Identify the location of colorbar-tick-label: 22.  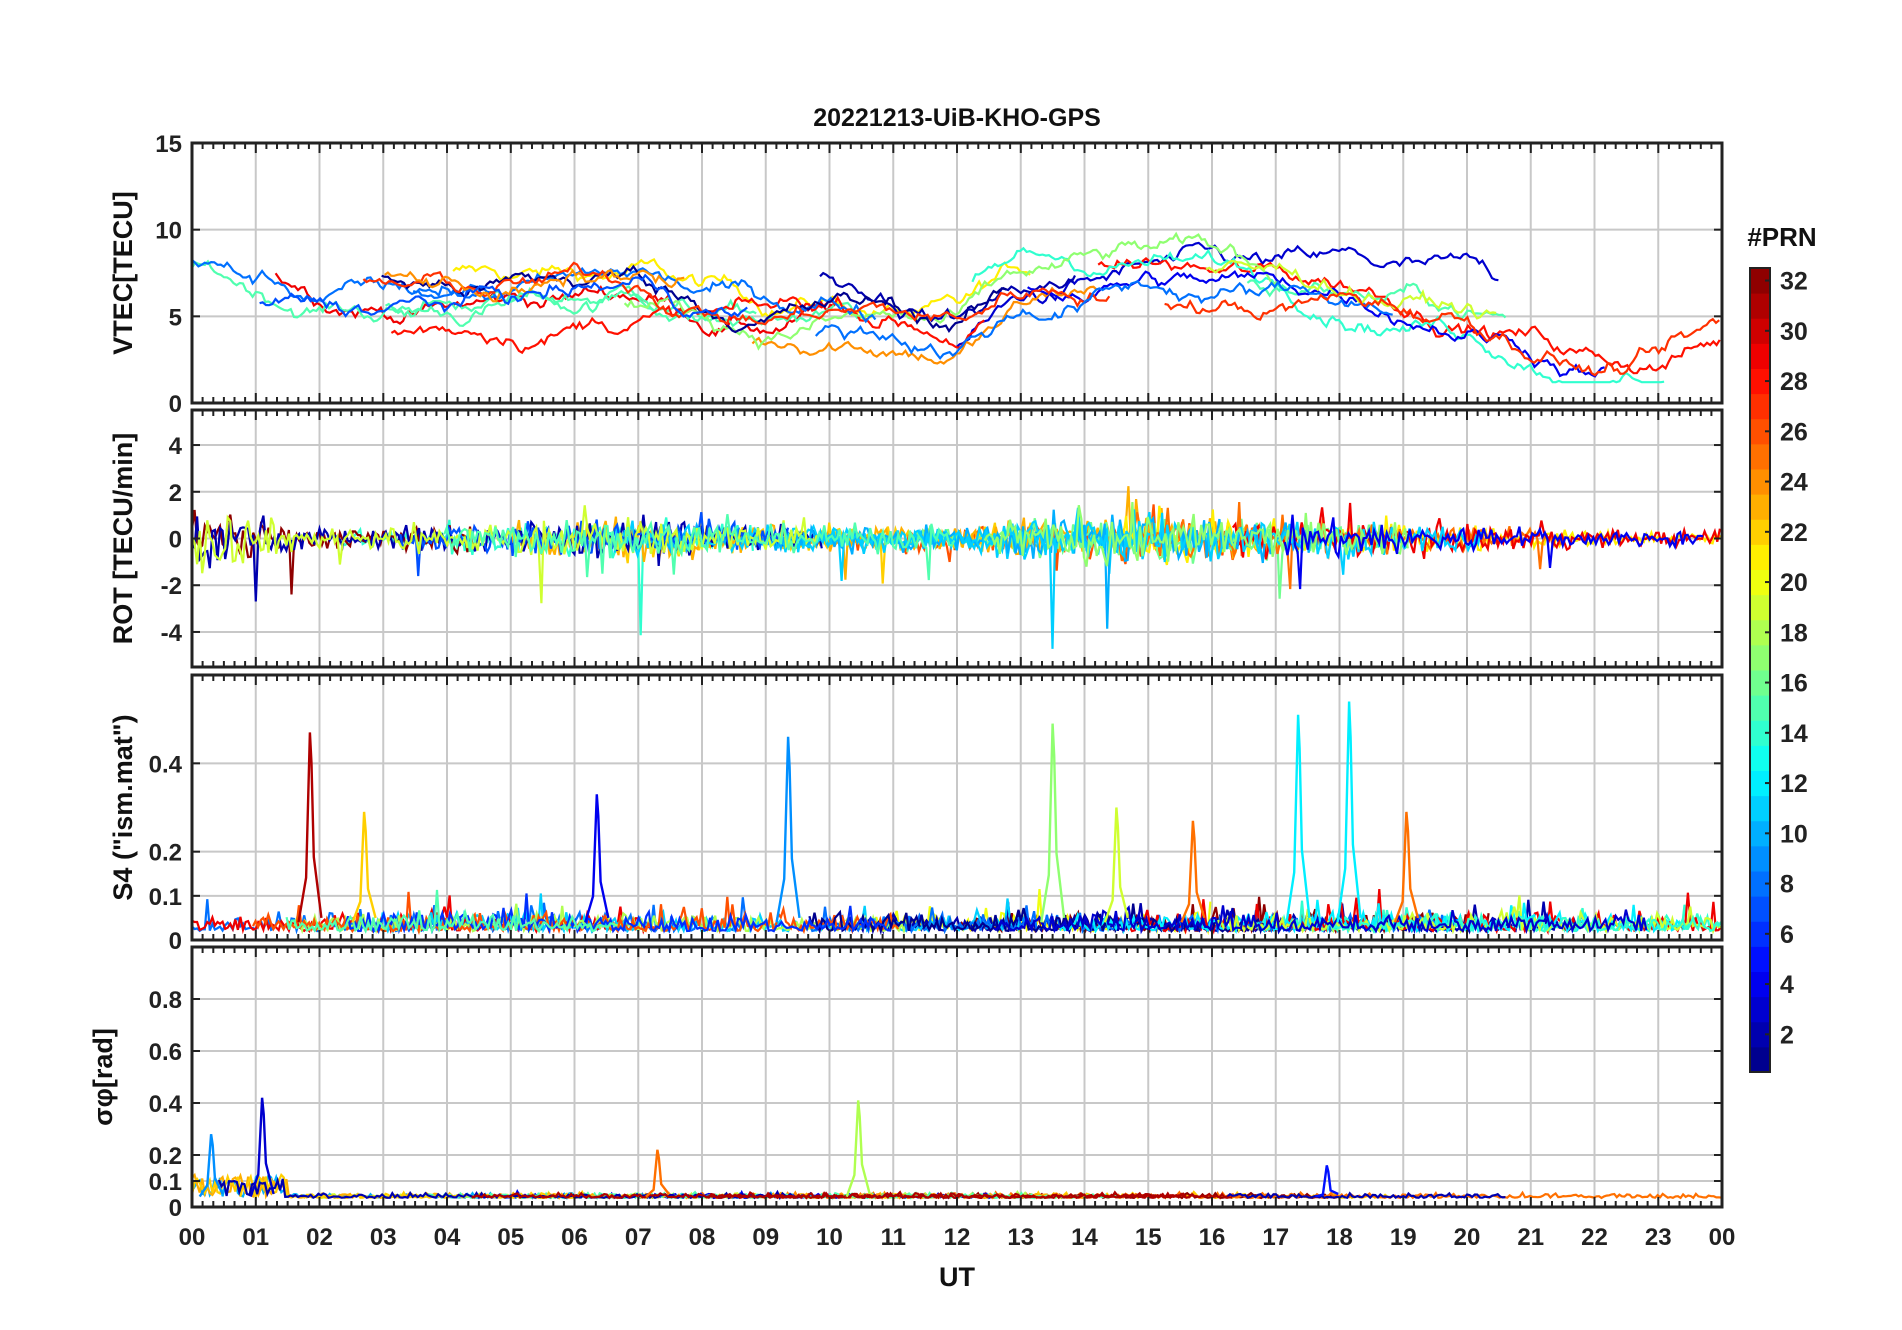
(1794, 533).